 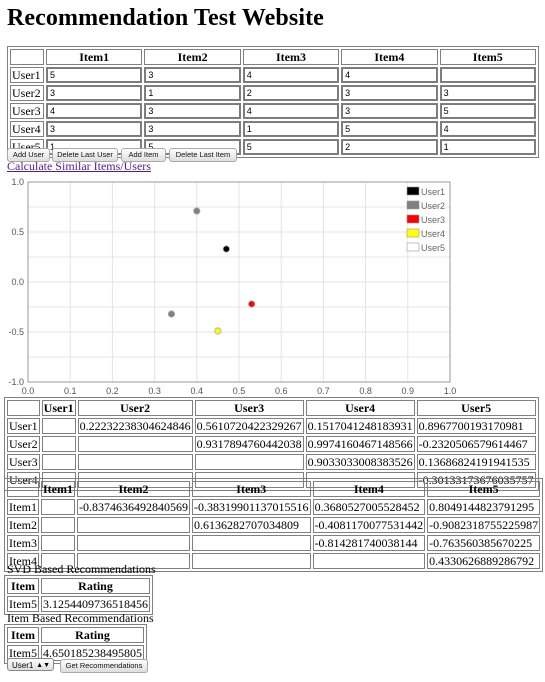 I want to click on similarity-cell: -0.8374636492840569, so click(x=133, y=507).